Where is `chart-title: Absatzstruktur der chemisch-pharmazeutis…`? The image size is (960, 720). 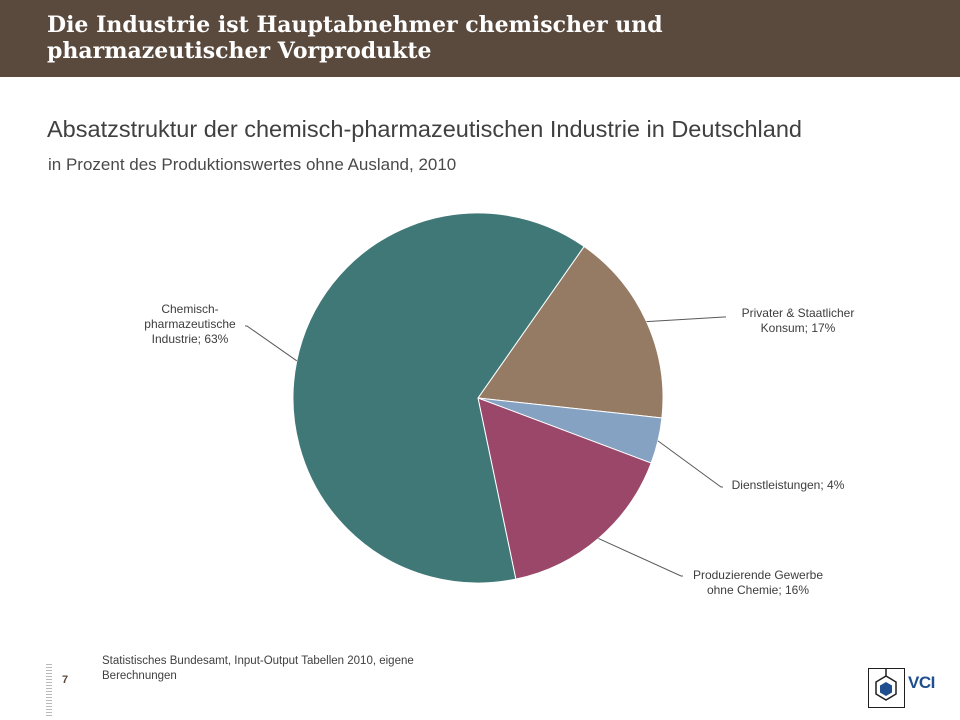 chart-title: Absatzstruktur der chemisch-pharmazeutis… is located at coordinates (424, 129).